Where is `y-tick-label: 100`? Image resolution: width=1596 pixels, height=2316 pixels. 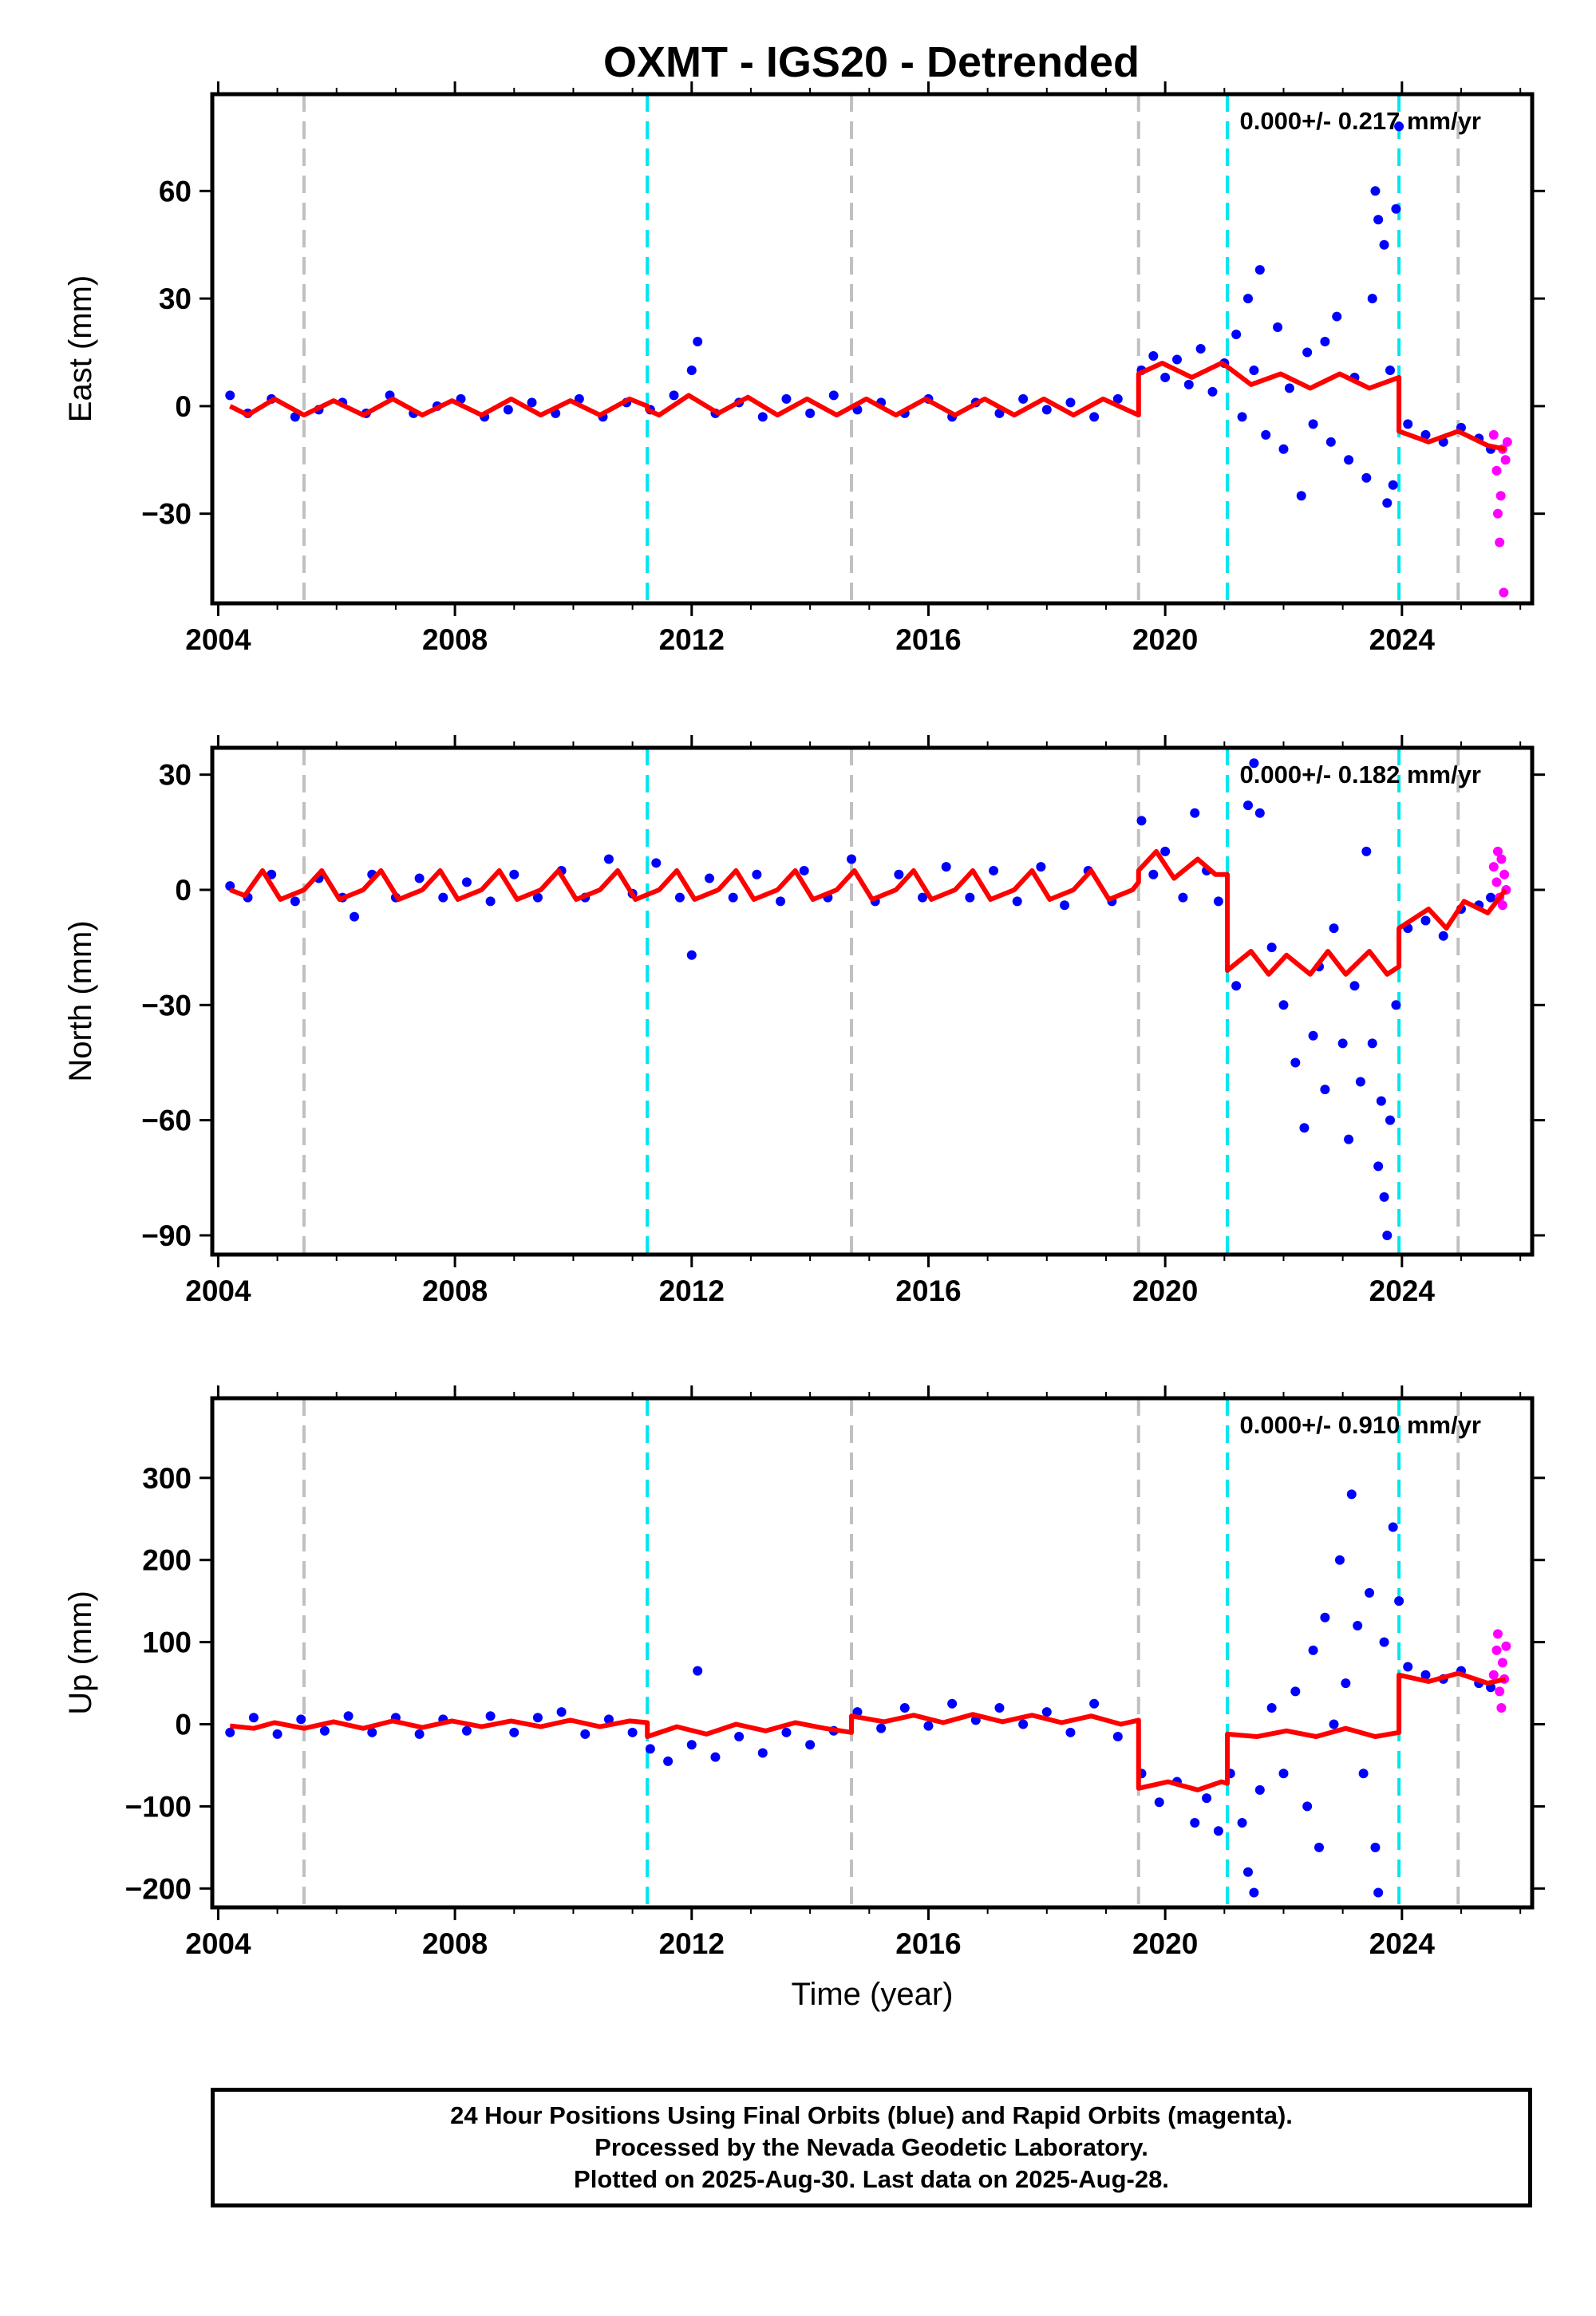 y-tick-label: 100 is located at coordinates (167, 1643).